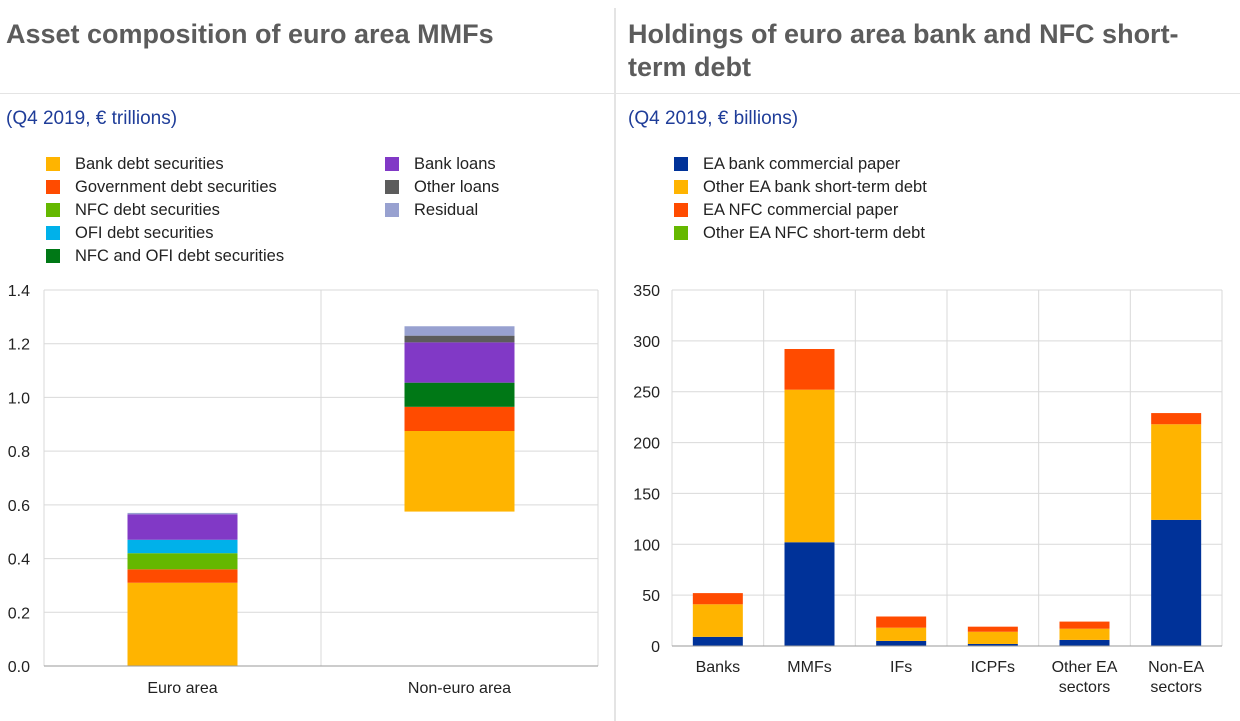 The image size is (1240, 721). Describe the element at coordinates (176, 187) in the screenshot. I see `legend-label: Government debt securities` at that location.